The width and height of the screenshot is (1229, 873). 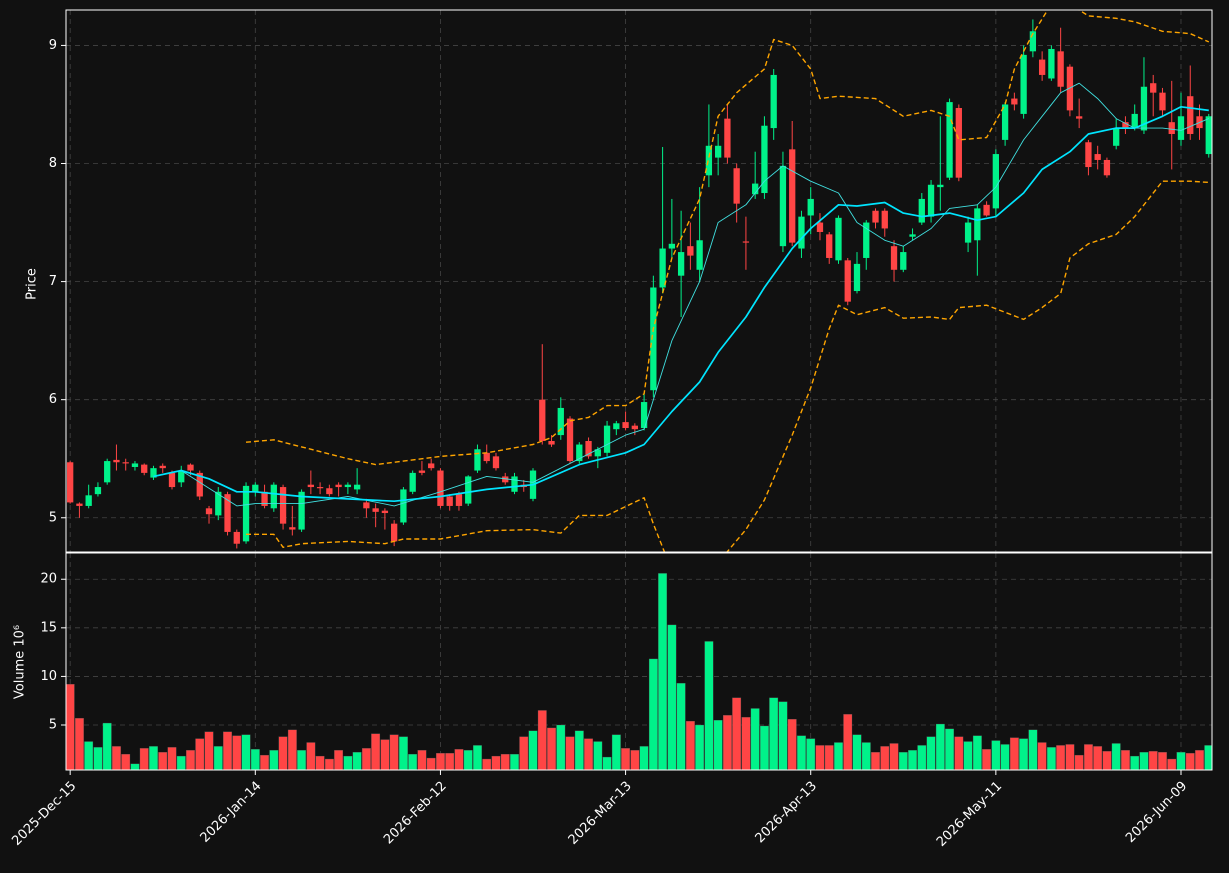 What do you see at coordinates (53, 725) in the screenshot?
I see `y-tick-label: 5` at bounding box center [53, 725].